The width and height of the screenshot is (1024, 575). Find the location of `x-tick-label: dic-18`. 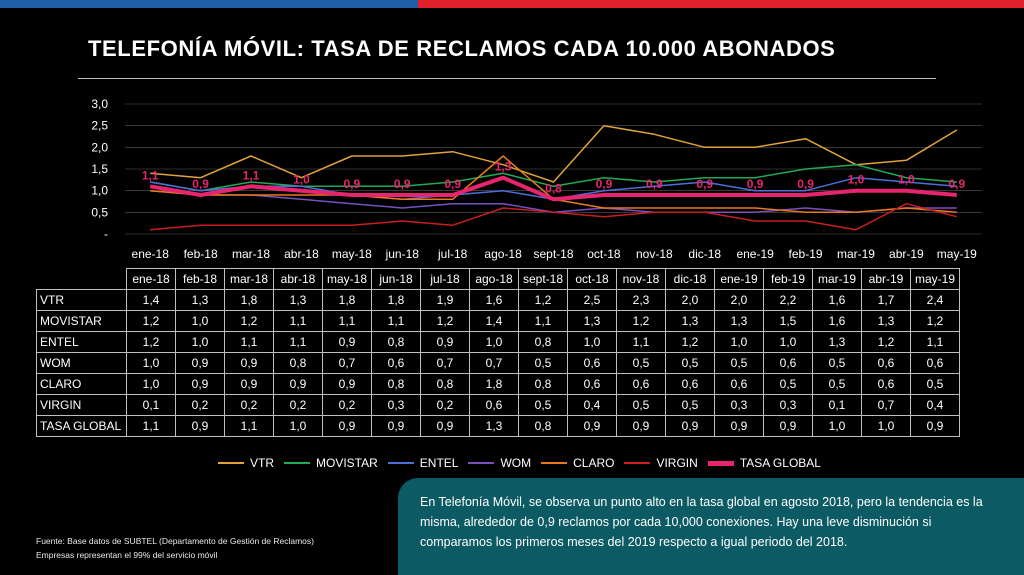

x-tick-label: dic-18 is located at coordinates (704, 254).